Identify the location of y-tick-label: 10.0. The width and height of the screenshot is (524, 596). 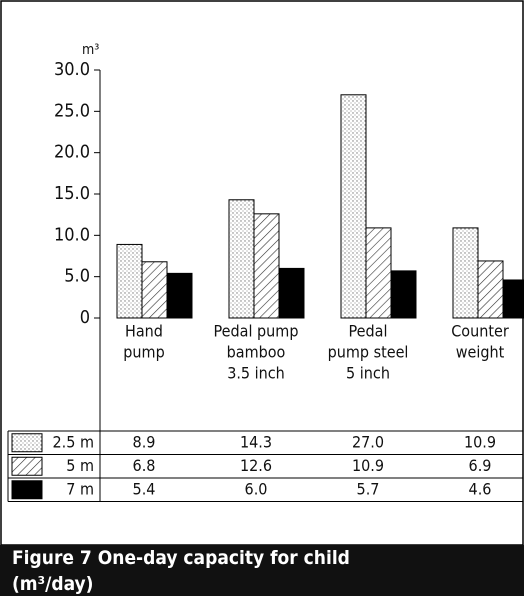
(72, 234).